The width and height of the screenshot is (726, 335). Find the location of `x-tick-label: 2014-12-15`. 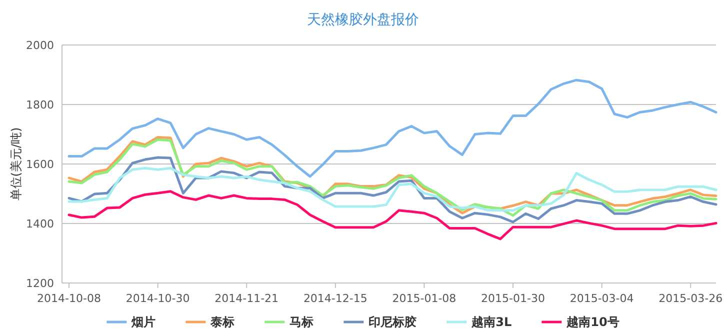

x-tick-label: 2014-12-15 is located at coordinates (335, 298).